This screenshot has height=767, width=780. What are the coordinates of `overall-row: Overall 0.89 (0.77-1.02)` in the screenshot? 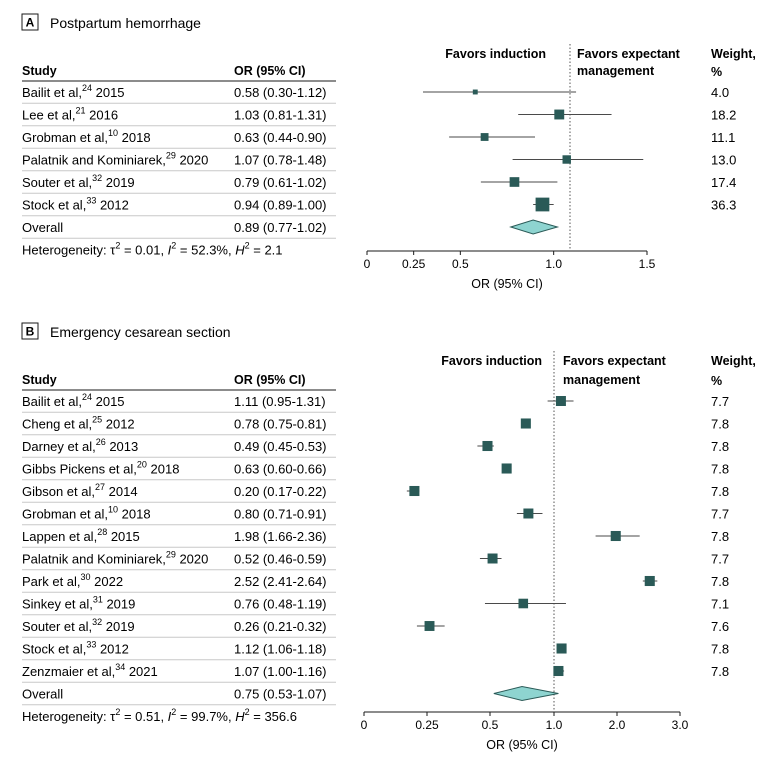 It's located at (291, 229).